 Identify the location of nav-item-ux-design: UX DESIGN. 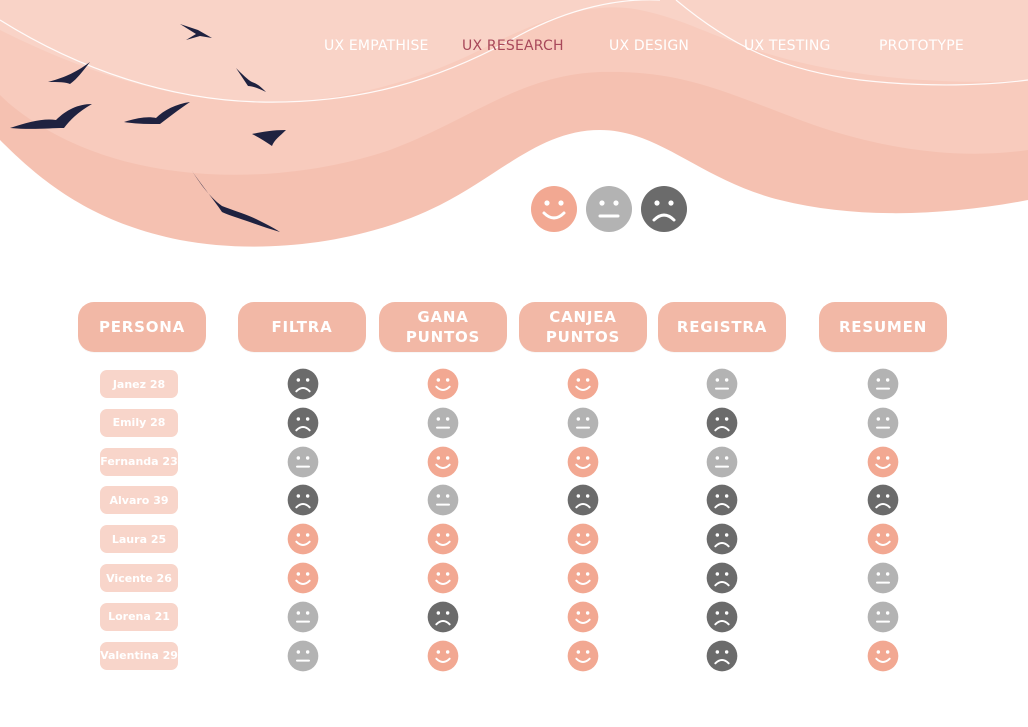
(649, 46).